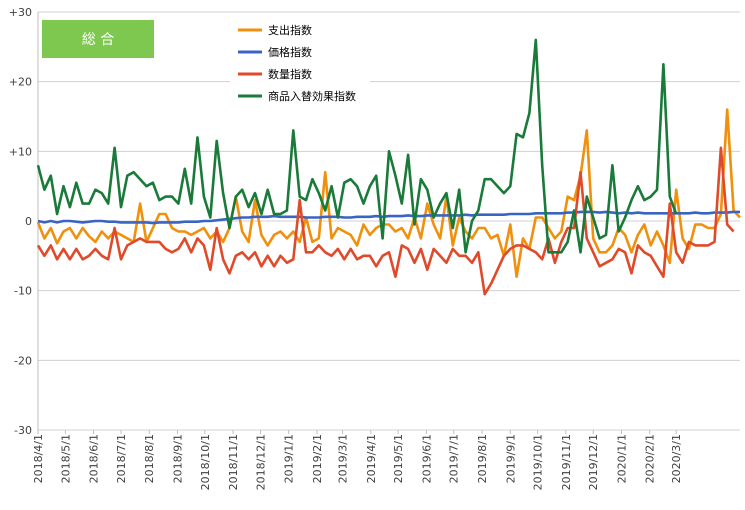  Describe the element at coordinates (289, 458) in the screenshot. I see `x-tick-label: 2019/1/1` at that location.